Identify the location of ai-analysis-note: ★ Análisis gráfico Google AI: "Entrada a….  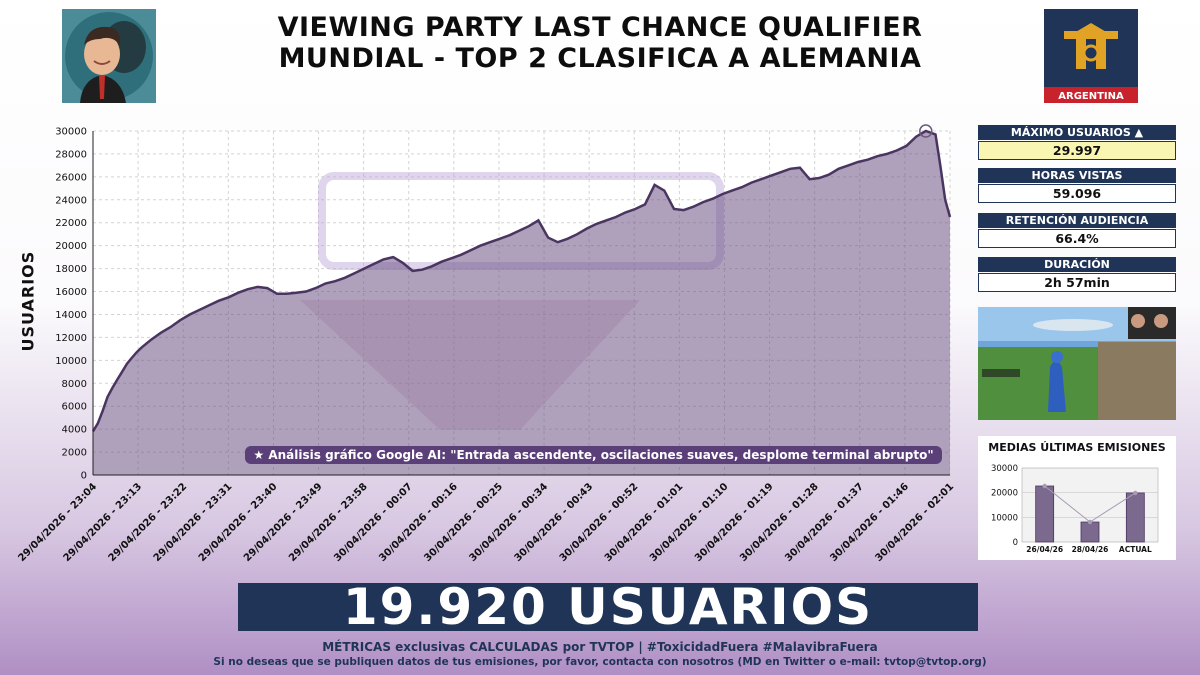
(593, 455).